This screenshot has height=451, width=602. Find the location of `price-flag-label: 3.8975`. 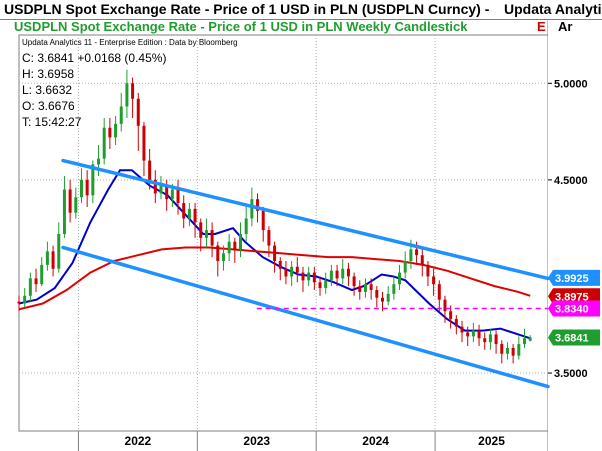

price-flag-label: 3.8975 is located at coordinates (572, 297).